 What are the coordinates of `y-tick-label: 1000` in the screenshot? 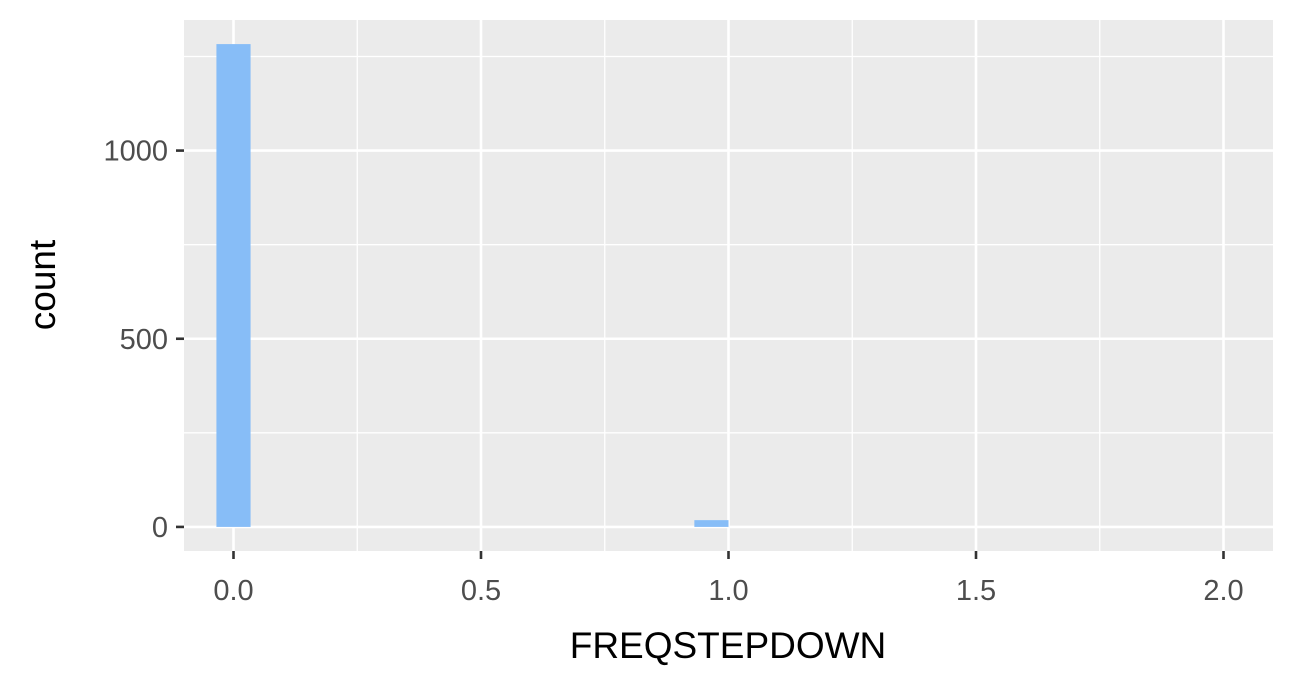 It's located at (135, 152).